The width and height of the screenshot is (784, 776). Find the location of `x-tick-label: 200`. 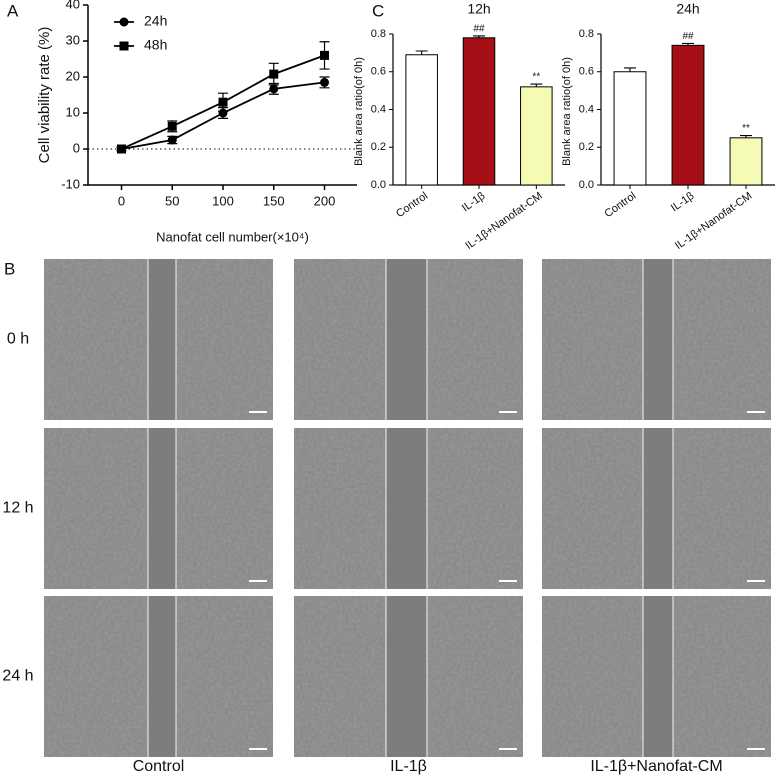

x-tick-label: 200 is located at coordinates (325, 200).